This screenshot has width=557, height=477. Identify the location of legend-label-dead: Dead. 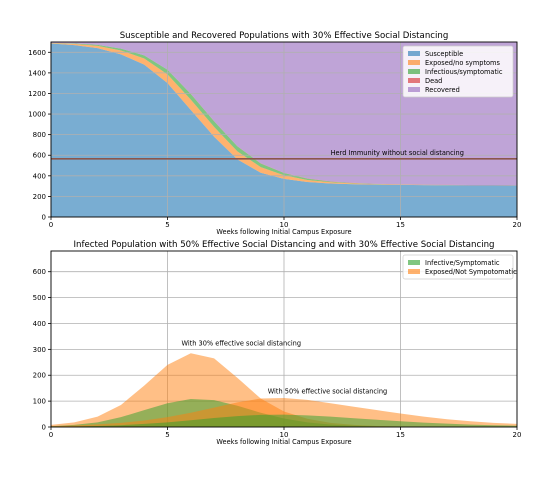
(433, 81).